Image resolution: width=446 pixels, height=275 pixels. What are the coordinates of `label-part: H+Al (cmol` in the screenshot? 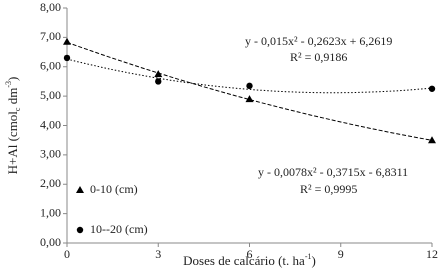 It's located at (12, 143).